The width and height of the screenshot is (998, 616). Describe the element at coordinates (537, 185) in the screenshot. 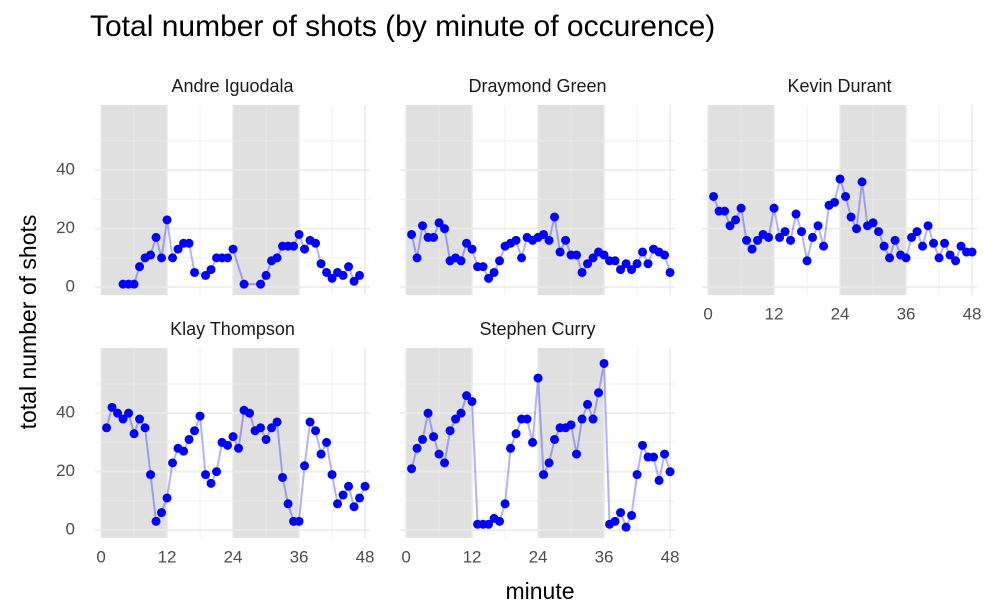

I see `panel: Draymond Green` at that location.